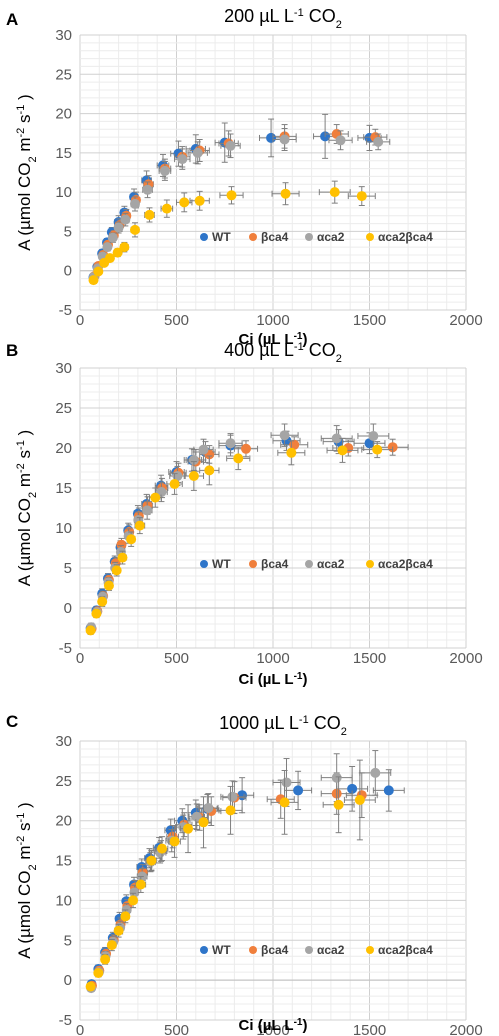  I want to click on ylabel-part: A (µmol CO, so click(24, 915).